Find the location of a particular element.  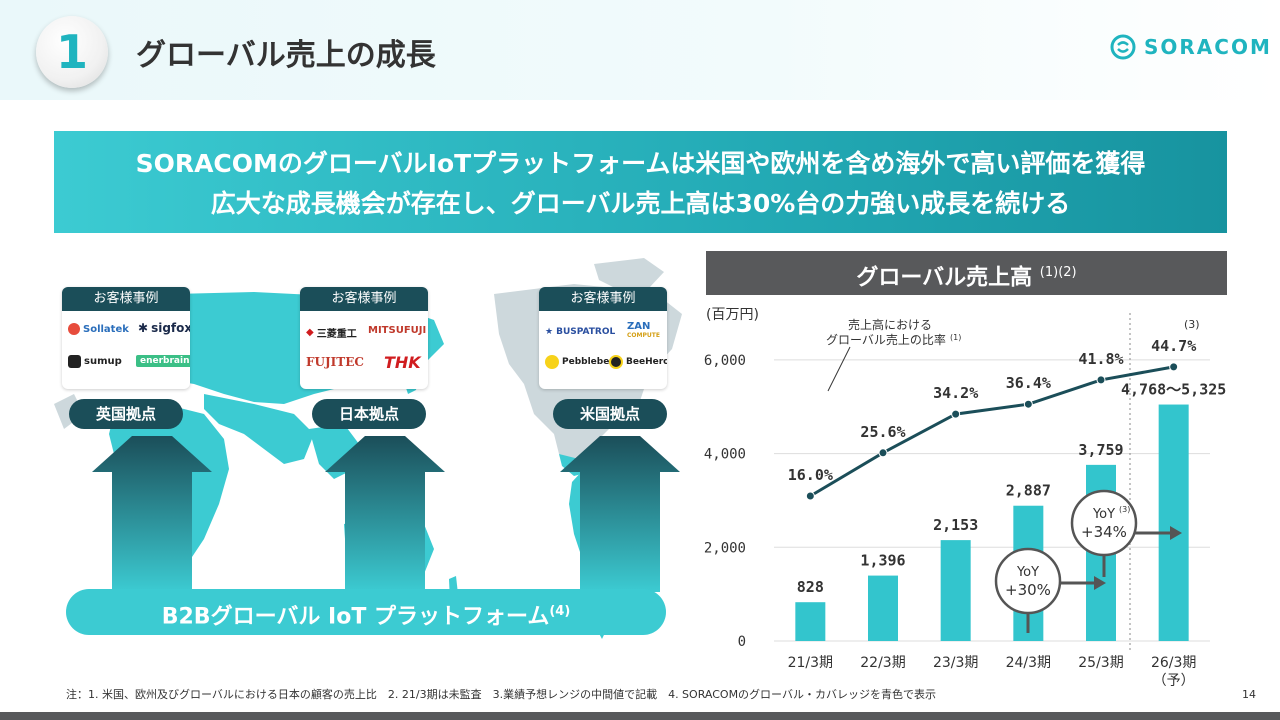

section-number: 1 is located at coordinates (71, 52).